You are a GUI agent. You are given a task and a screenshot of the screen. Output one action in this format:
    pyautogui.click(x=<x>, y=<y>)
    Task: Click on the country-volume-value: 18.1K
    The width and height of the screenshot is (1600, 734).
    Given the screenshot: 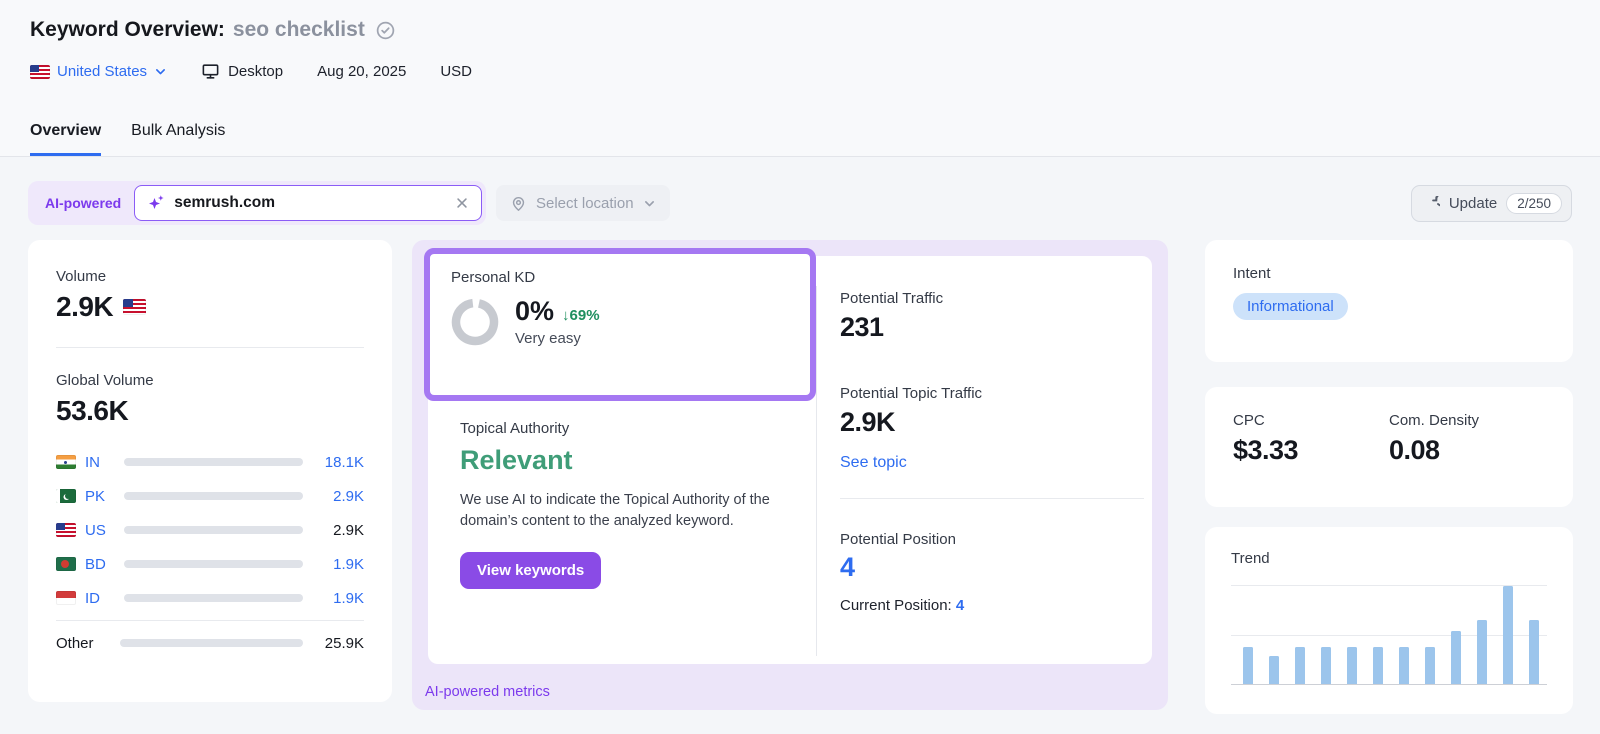 What is the action you would take?
    pyautogui.click(x=344, y=462)
    